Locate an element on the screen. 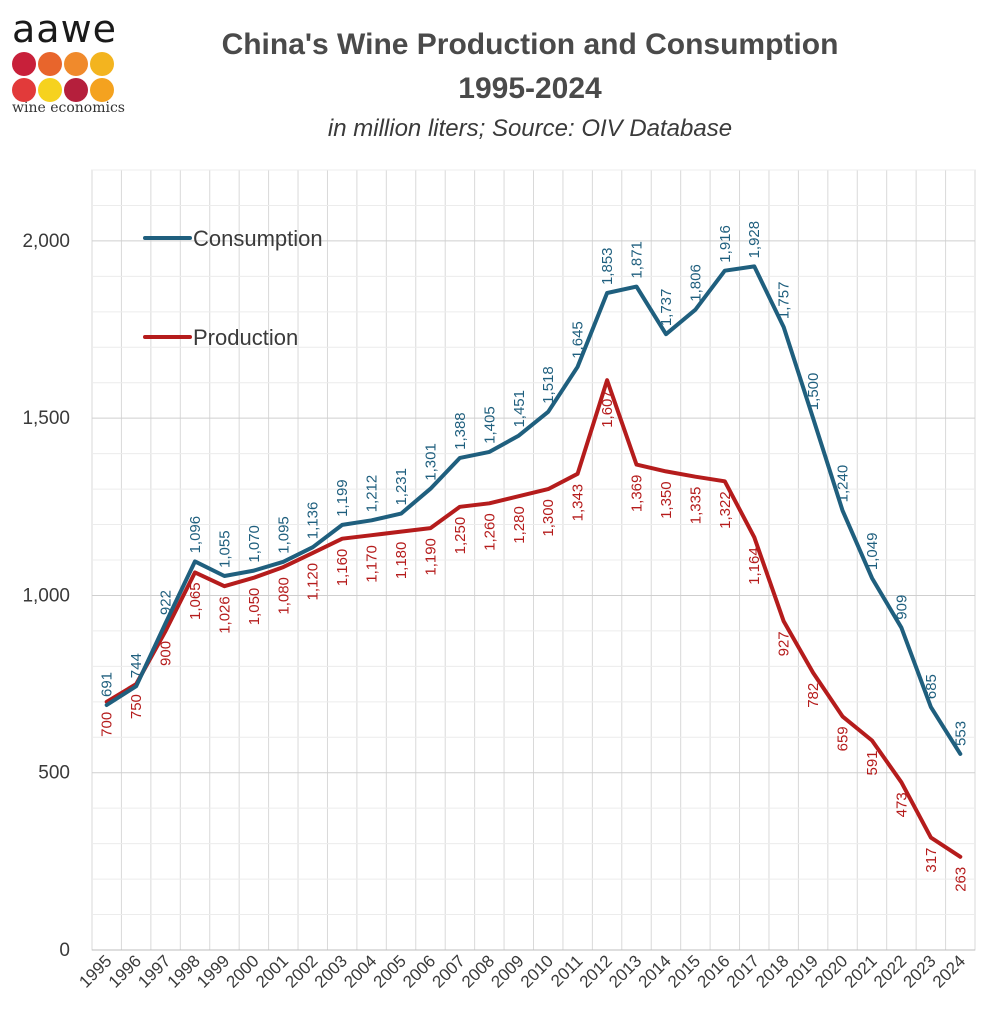 The width and height of the screenshot is (1003, 1023). logo-dots is located at coordinates (74, 77).